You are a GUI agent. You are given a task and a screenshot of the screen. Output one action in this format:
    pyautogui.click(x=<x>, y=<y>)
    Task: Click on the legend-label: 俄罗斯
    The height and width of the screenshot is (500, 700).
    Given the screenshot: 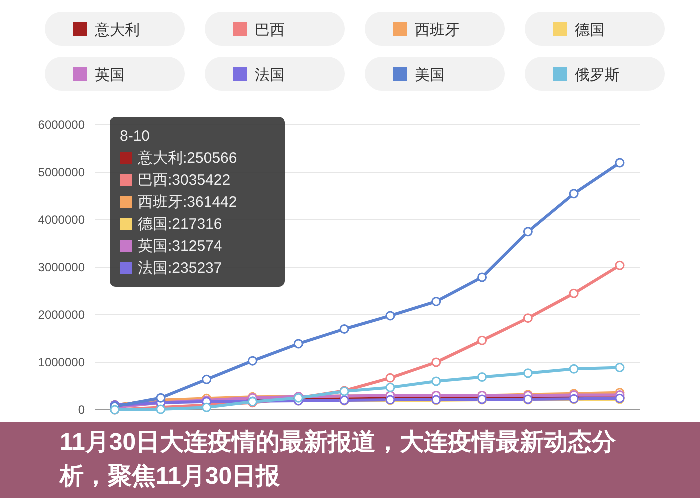 What is the action you would take?
    pyautogui.click(x=597, y=75)
    